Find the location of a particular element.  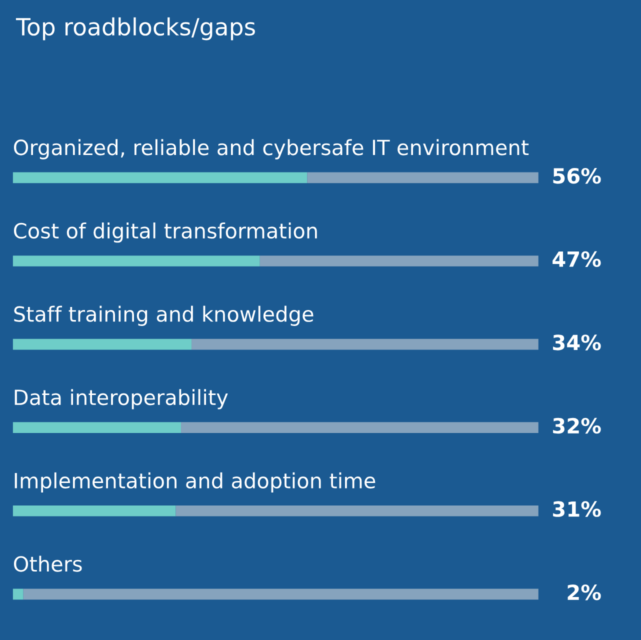

data-label: 32% is located at coordinates (577, 426).